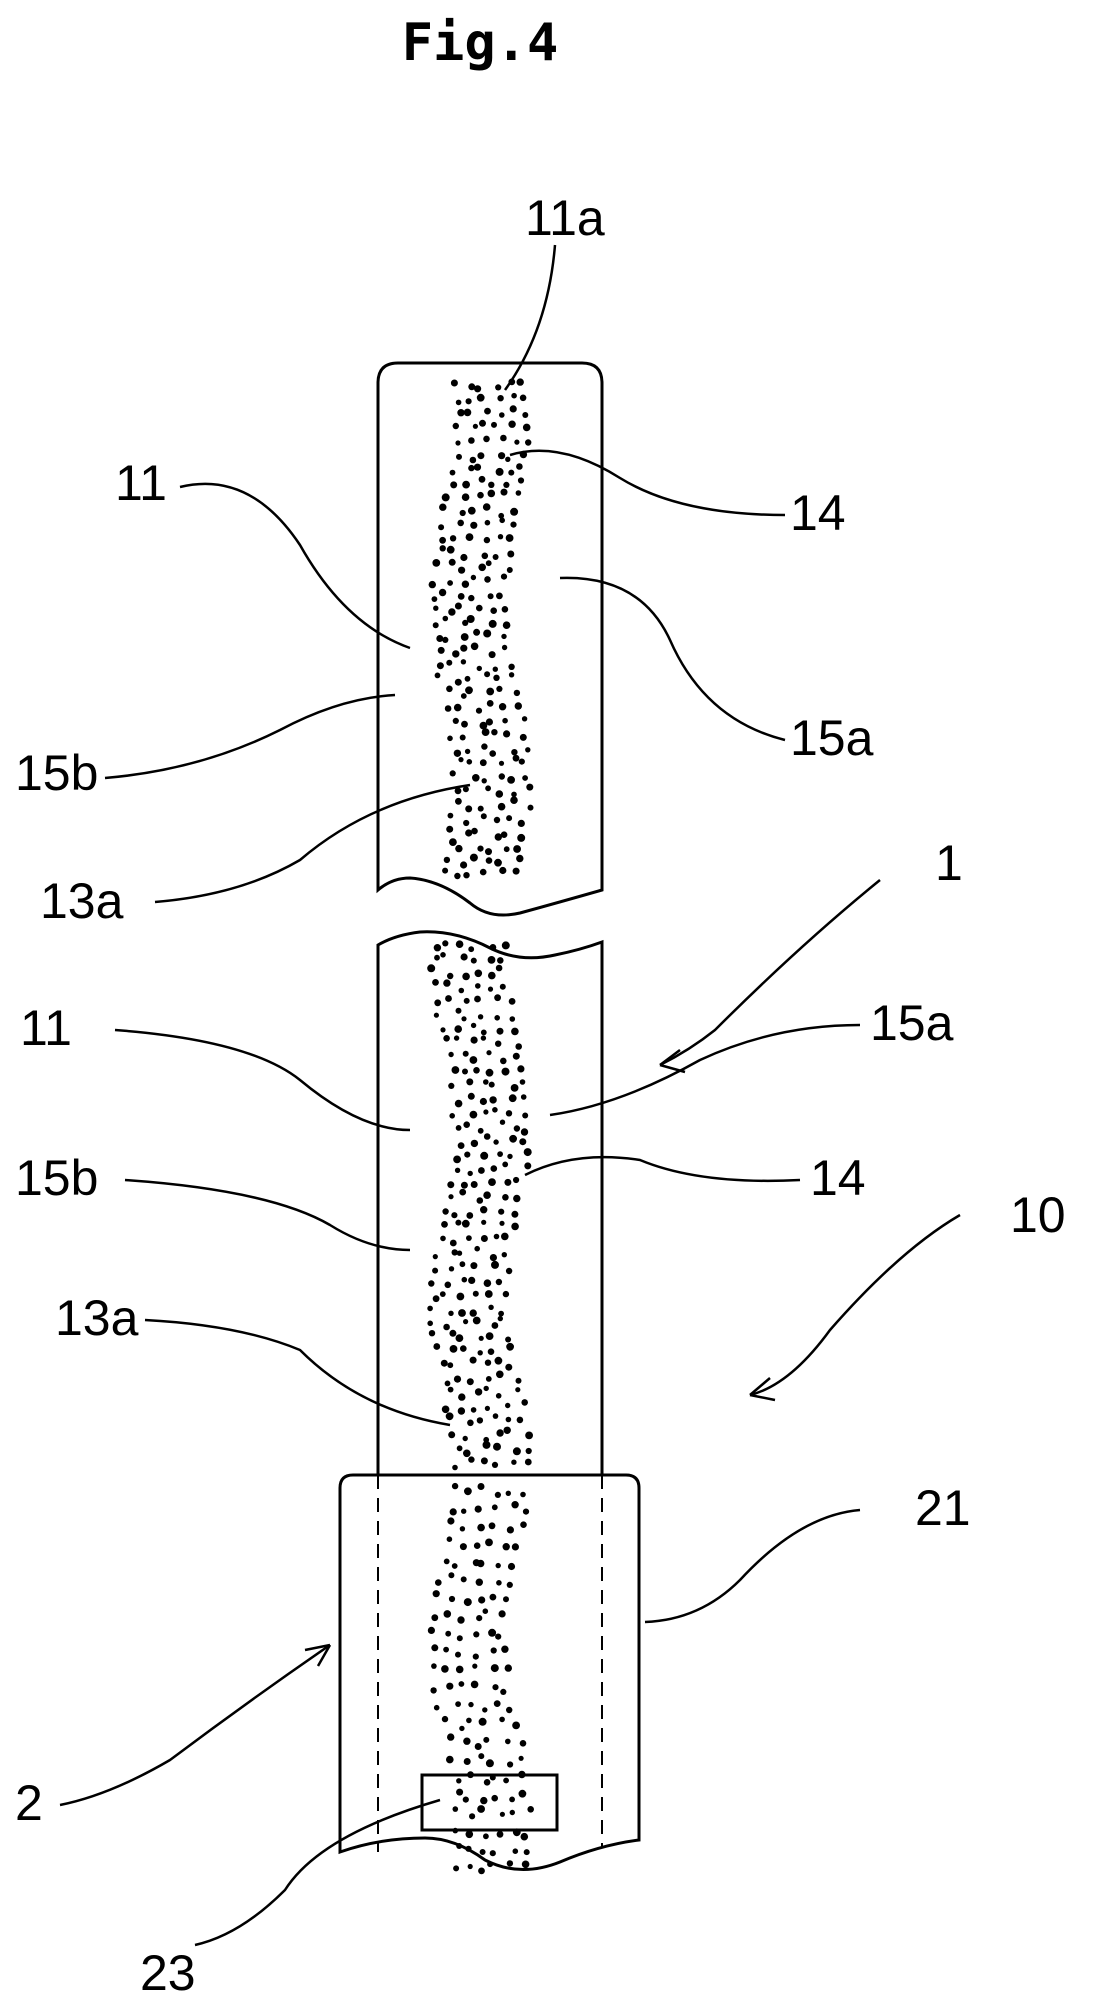 The height and width of the screenshot is (2008, 1098). Describe the element at coordinates (662, 1169) in the screenshot. I see `leader-14-mid` at that location.